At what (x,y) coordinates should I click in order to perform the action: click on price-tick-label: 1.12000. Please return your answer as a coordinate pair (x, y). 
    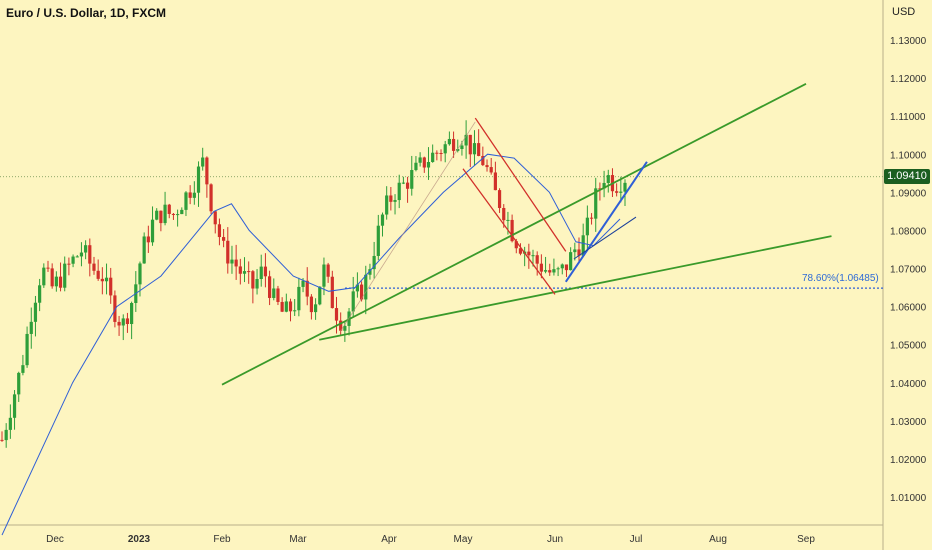
    Looking at the image, I should click on (908, 79).